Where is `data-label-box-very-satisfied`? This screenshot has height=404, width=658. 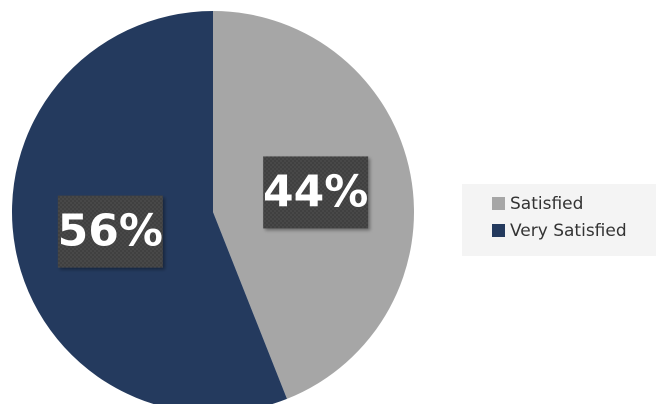 data-label-box-very-satisfied is located at coordinates (110, 231).